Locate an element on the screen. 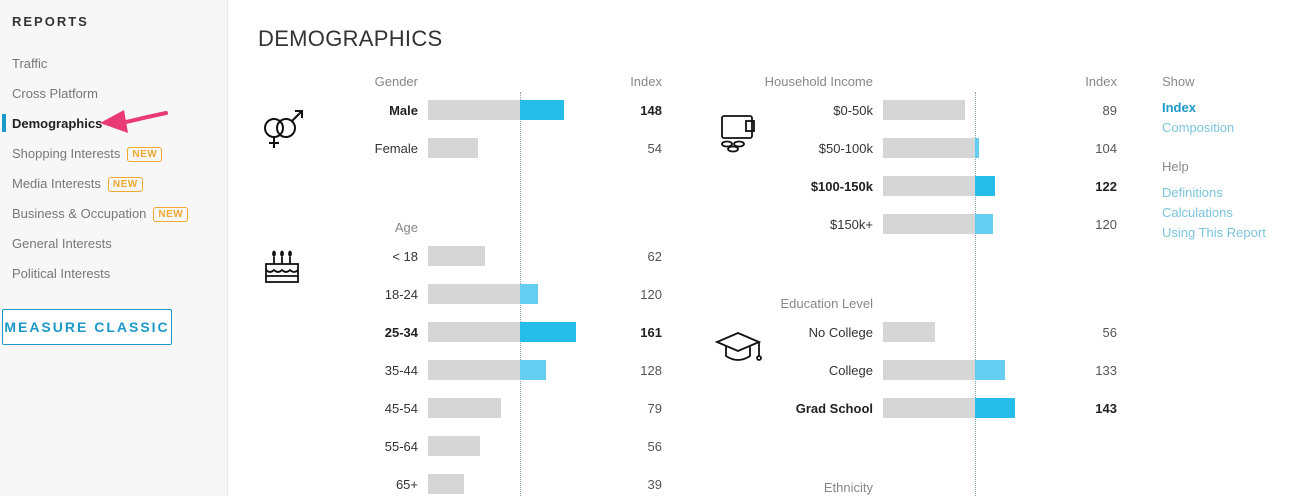 This screenshot has width=1316, height=496. age-index-value: 62 is located at coordinates (654, 256).